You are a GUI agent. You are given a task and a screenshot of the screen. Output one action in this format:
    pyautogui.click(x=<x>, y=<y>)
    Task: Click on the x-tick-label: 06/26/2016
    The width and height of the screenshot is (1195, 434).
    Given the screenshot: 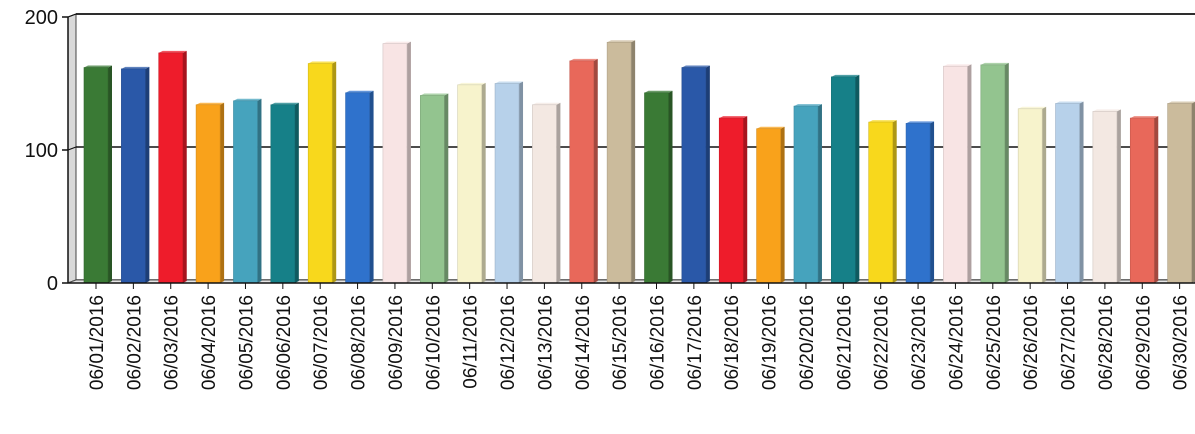 What is the action you would take?
    pyautogui.click(x=1031, y=342)
    